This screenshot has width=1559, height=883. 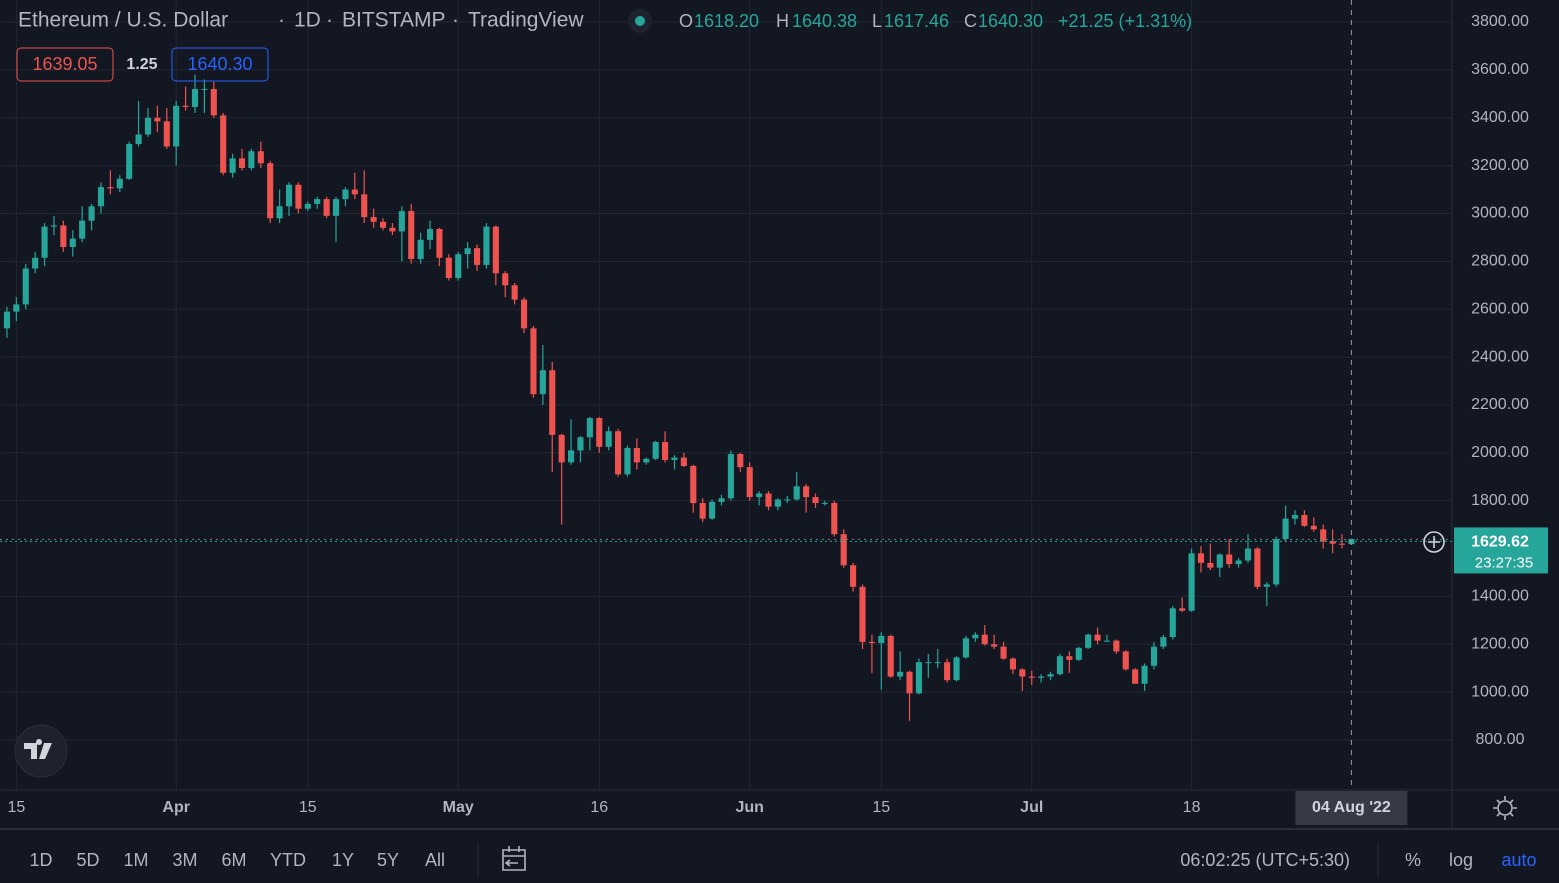 What do you see at coordinates (526, 20) in the screenshot?
I see `source: TradingView` at bounding box center [526, 20].